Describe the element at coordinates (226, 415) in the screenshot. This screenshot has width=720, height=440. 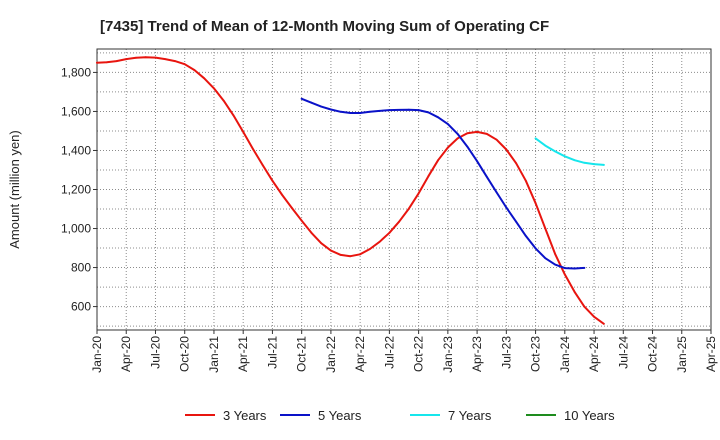
I see `legend-item-3-years: 3 Years` at that location.